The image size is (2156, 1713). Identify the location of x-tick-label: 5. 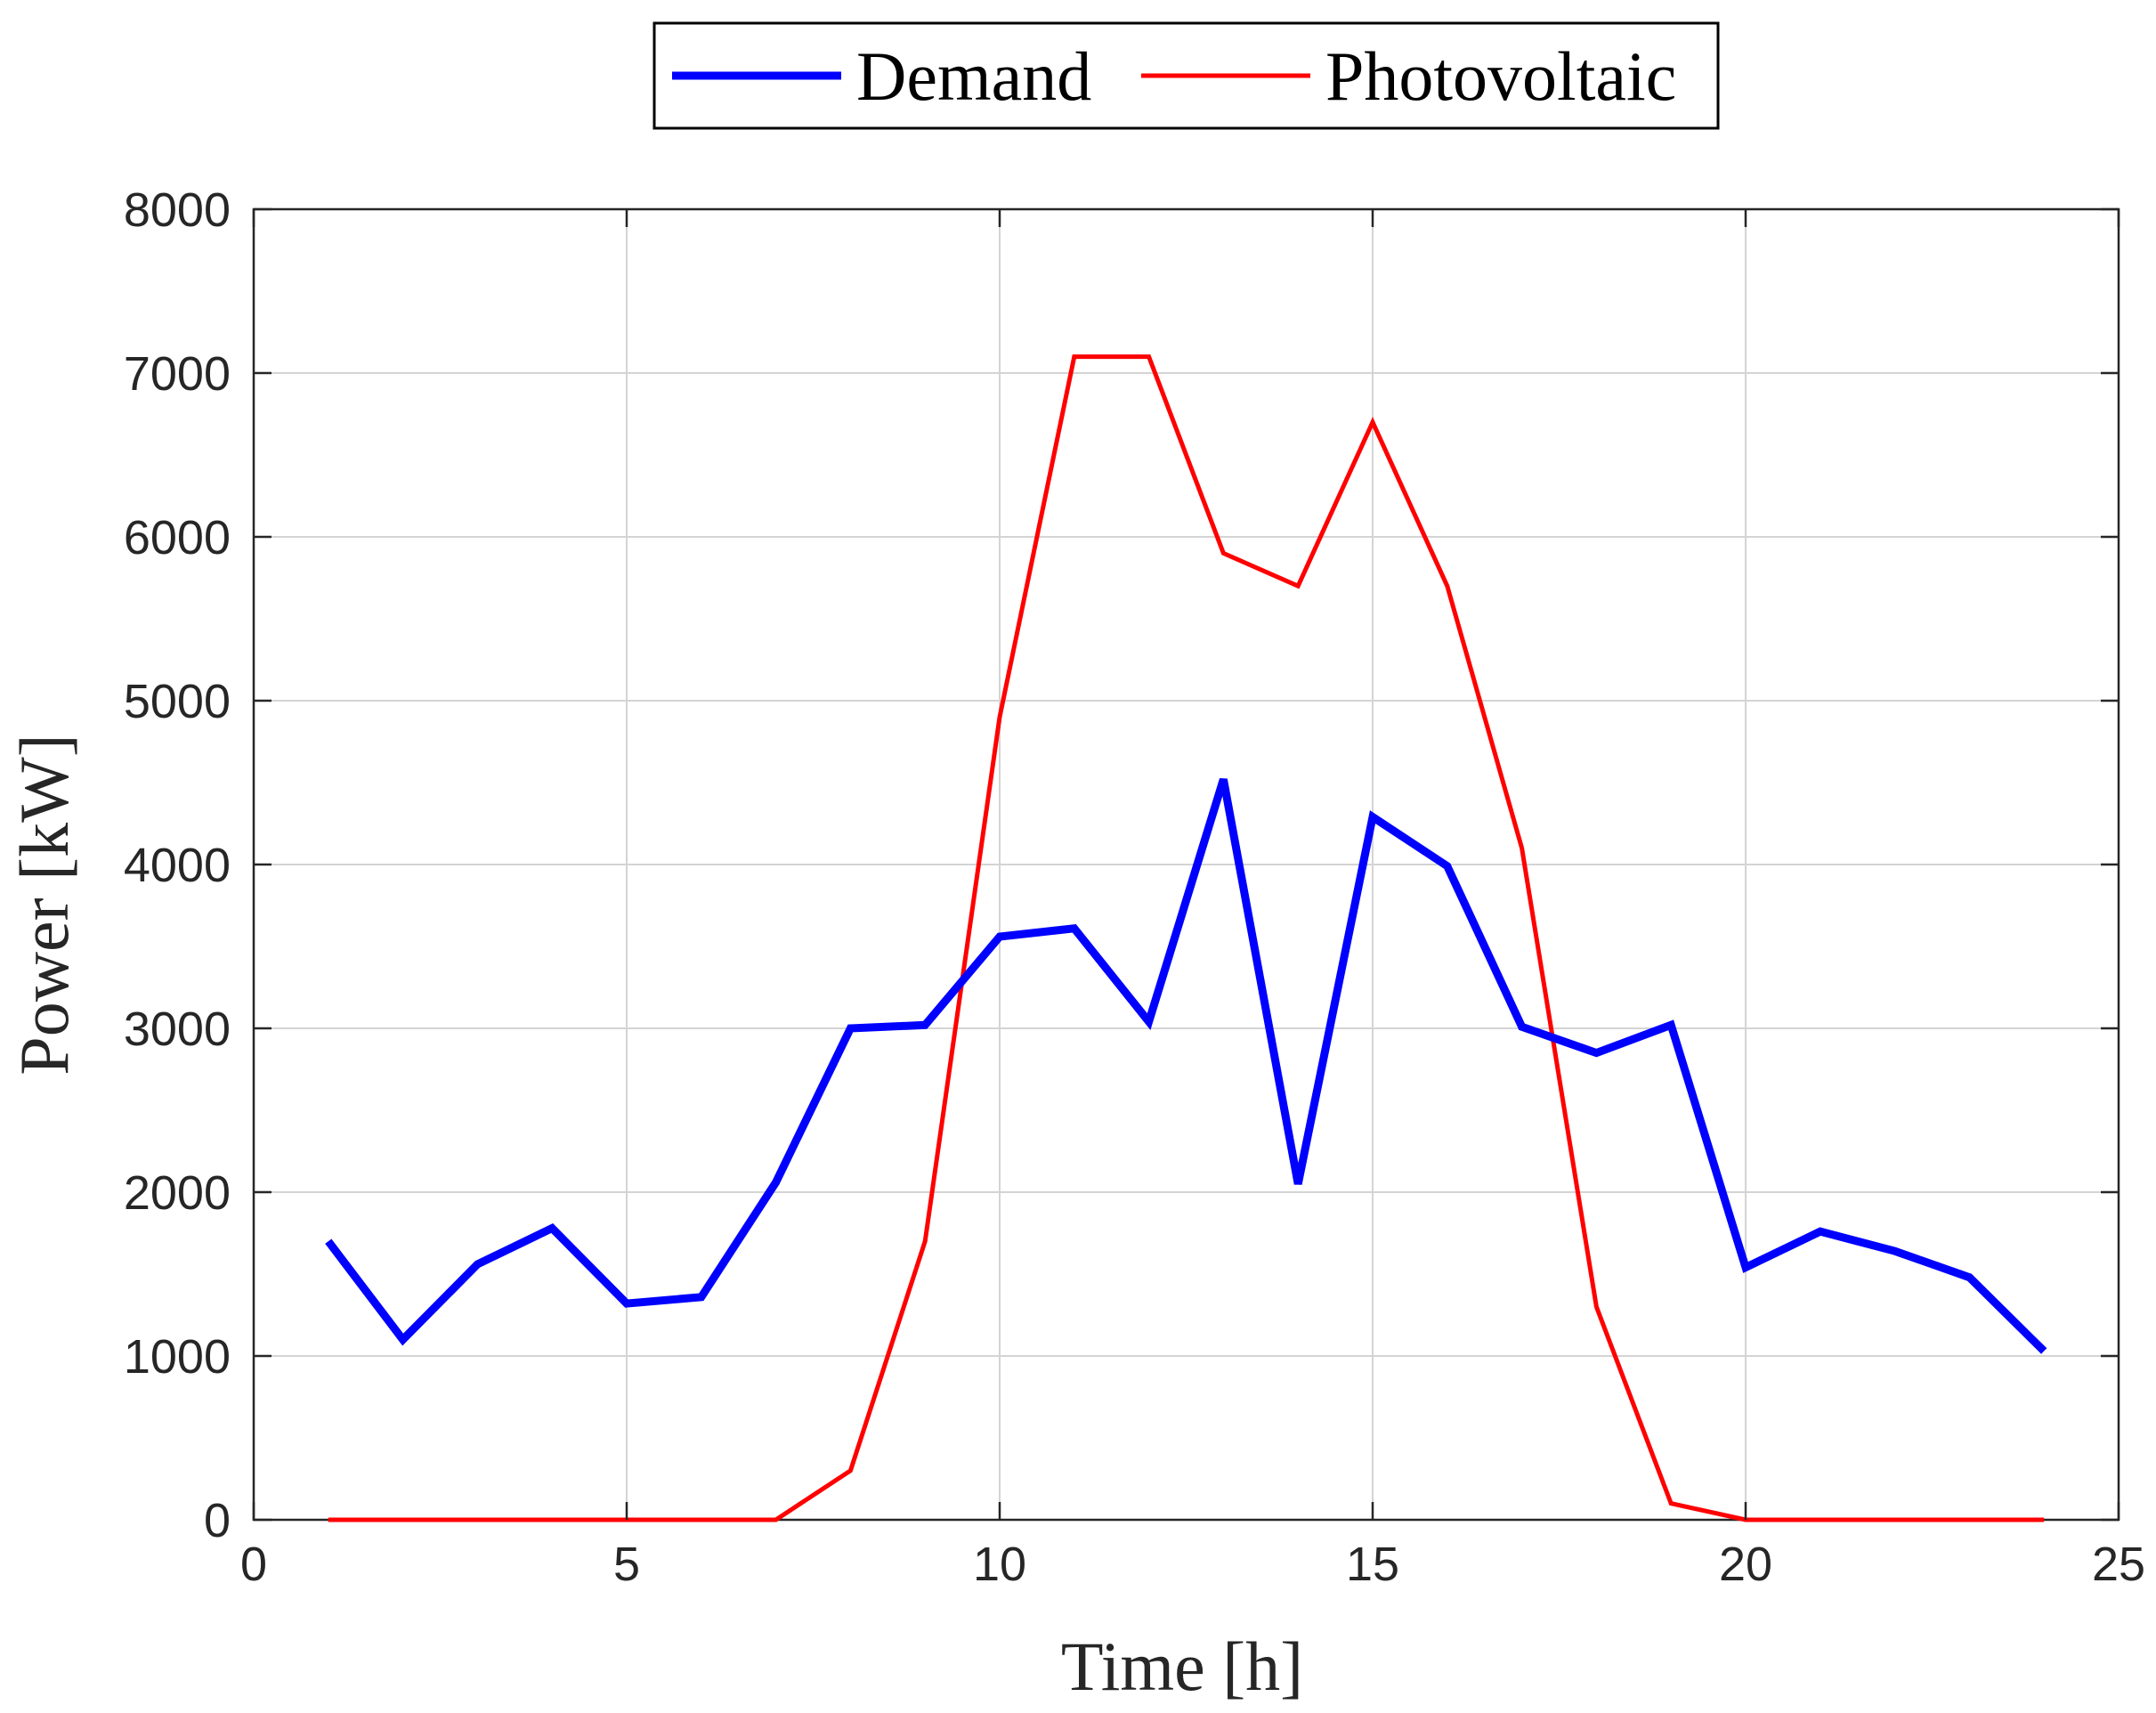
(626, 1564).